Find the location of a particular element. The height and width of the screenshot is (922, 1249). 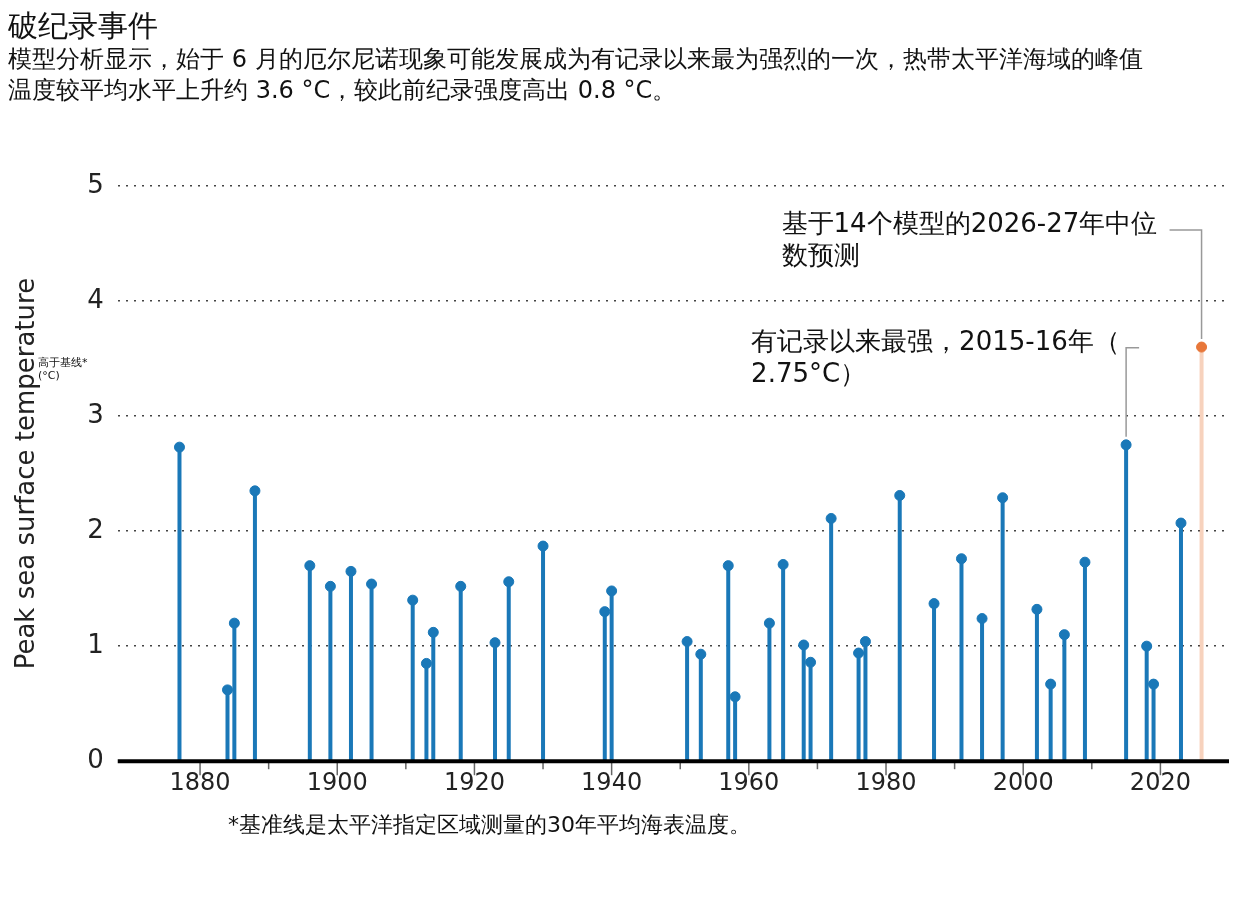

y-tick-label: 0 is located at coordinates (95, 758).